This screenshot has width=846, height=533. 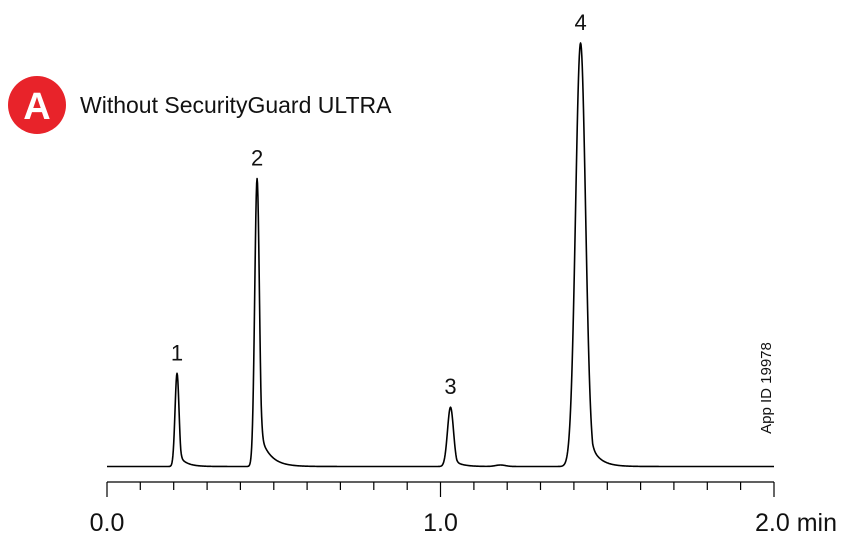 What do you see at coordinates (107, 521) in the screenshot?
I see `x-tick-label: 0.0` at bounding box center [107, 521].